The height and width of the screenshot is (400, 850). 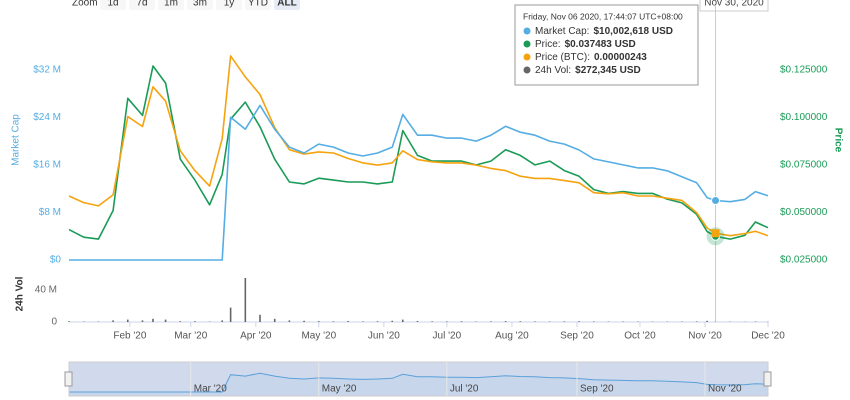 I want to click on tooltip-value: $10,002,618 USD, so click(x=633, y=31).